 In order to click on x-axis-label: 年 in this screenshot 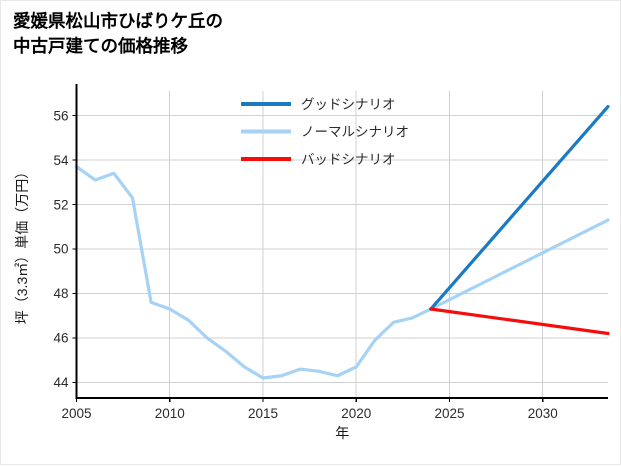, I will do `click(342, 433)`.